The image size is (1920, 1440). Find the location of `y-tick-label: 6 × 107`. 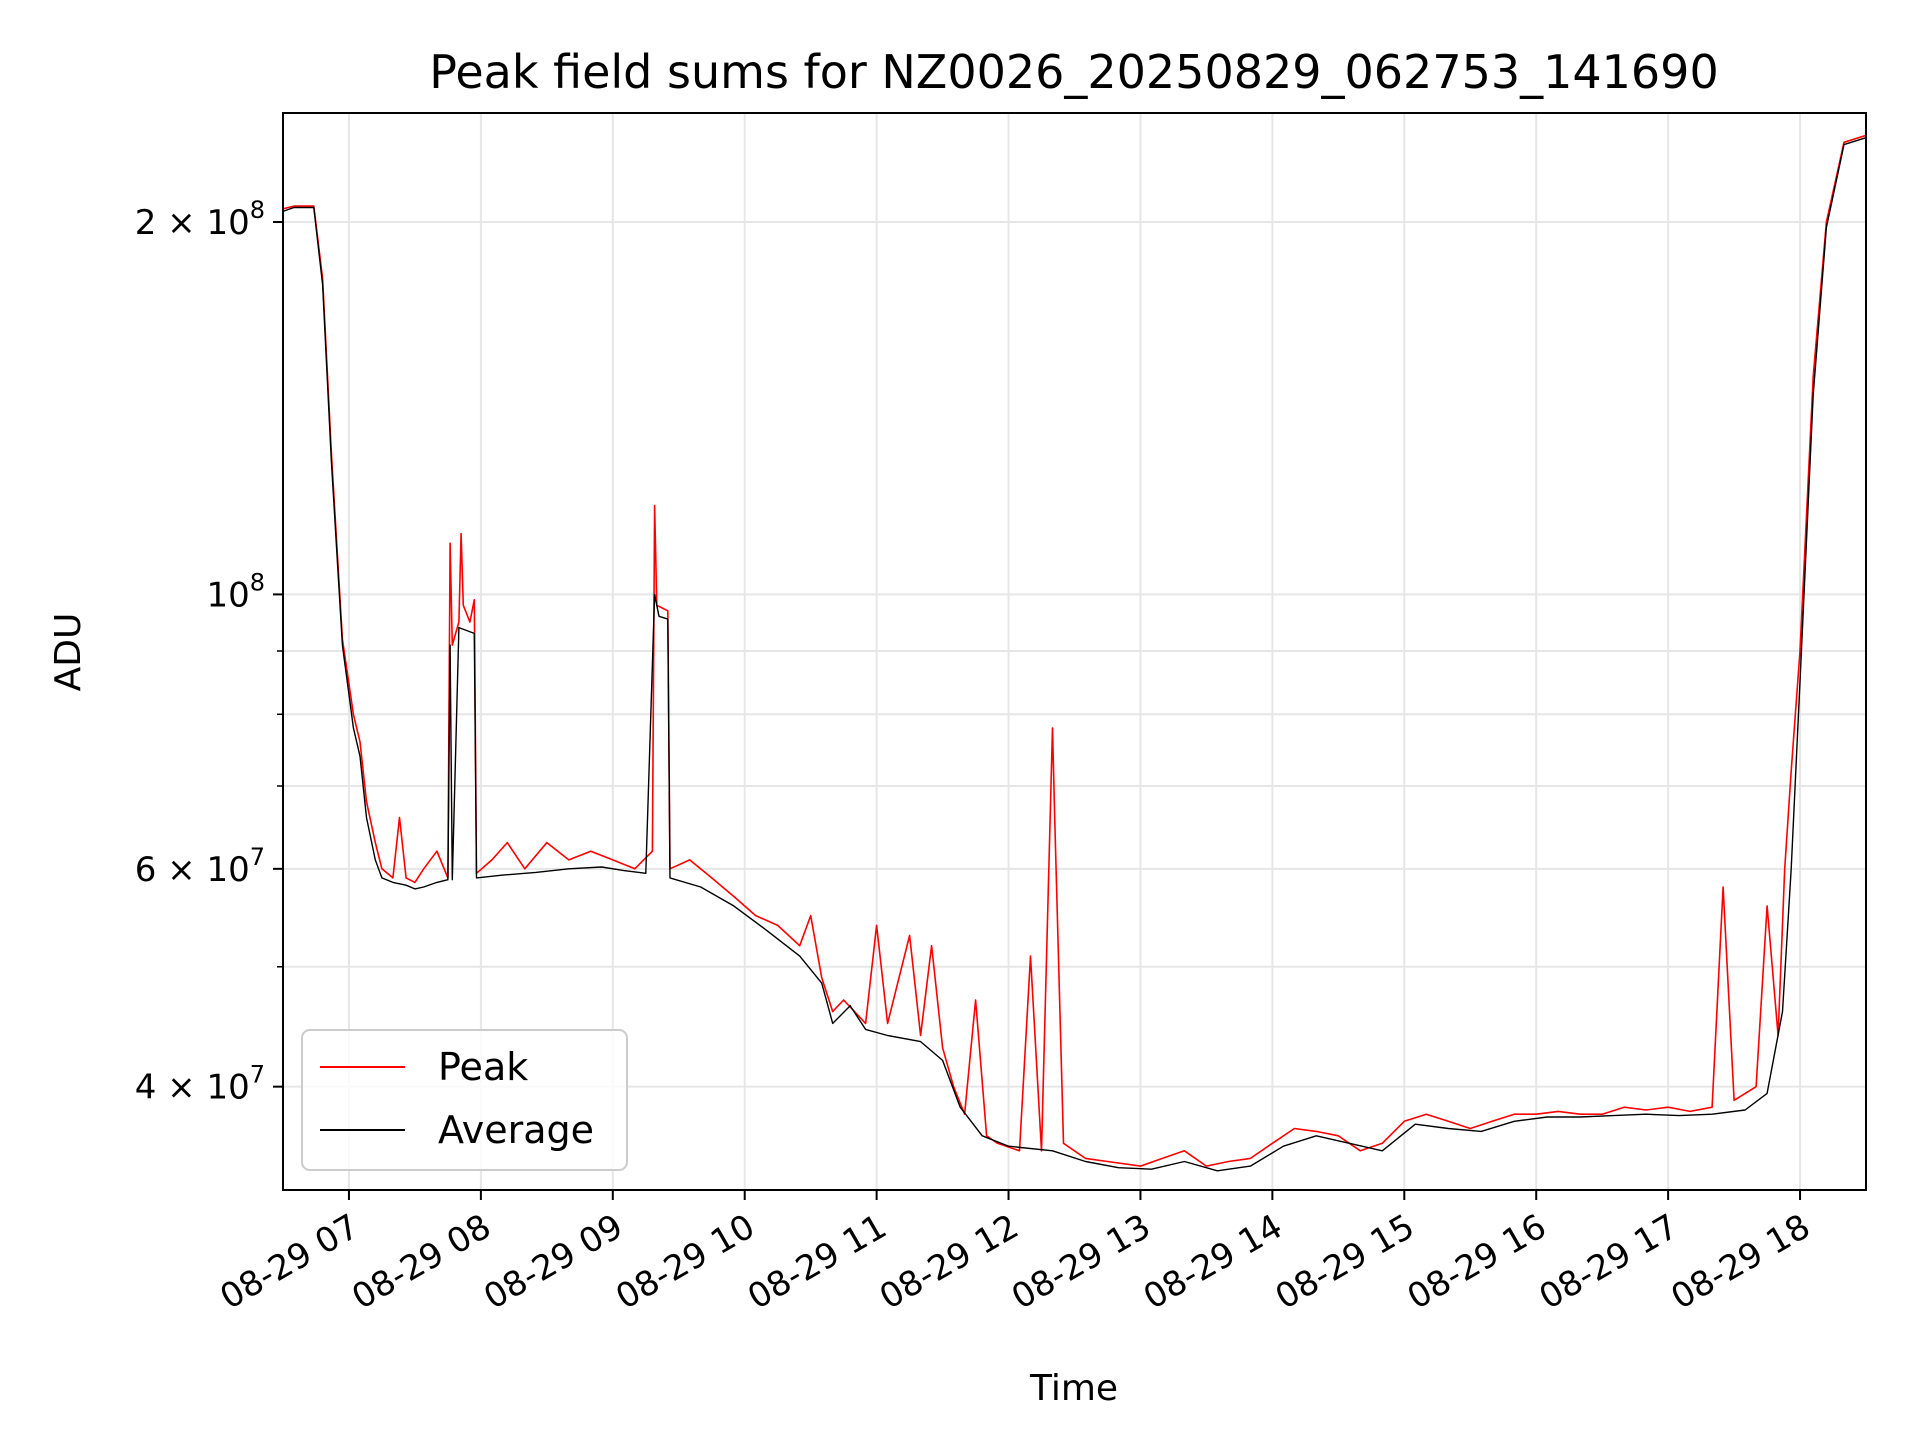

y-tick-label: 6 × 107 is located at coordinates (200, 866).